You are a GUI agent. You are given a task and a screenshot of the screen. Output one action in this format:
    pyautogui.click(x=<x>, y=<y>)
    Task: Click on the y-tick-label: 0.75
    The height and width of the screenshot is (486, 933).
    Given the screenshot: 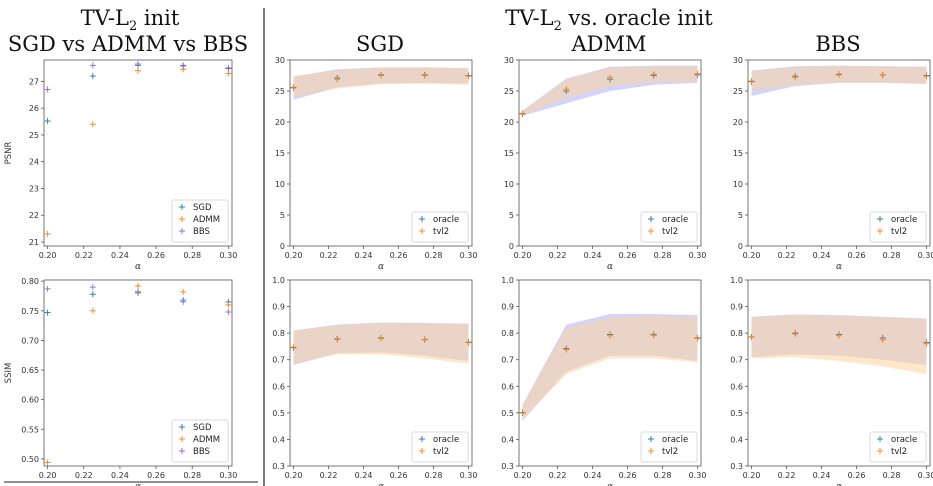 What is the action you would take?
    pyautogui.click(x=30, y=311)
    